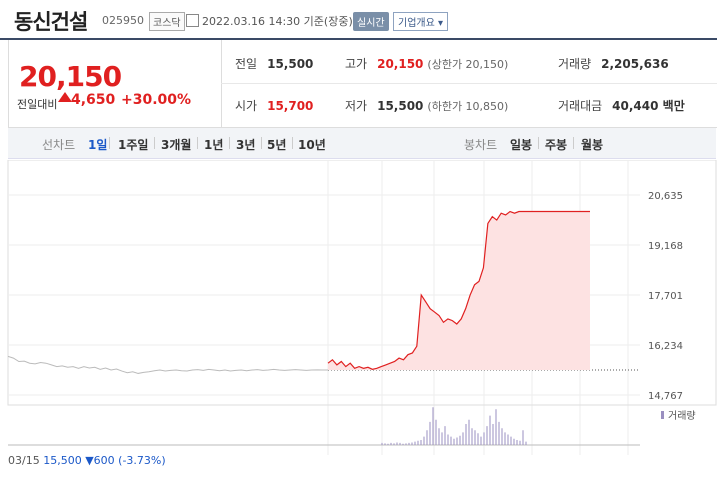 This screenshot has height=485, width=717. Describe the element at coordinates (426, 63) in the screenshot. I see `high-price: 고가 20,150 (상한가 20,150)` at that location.